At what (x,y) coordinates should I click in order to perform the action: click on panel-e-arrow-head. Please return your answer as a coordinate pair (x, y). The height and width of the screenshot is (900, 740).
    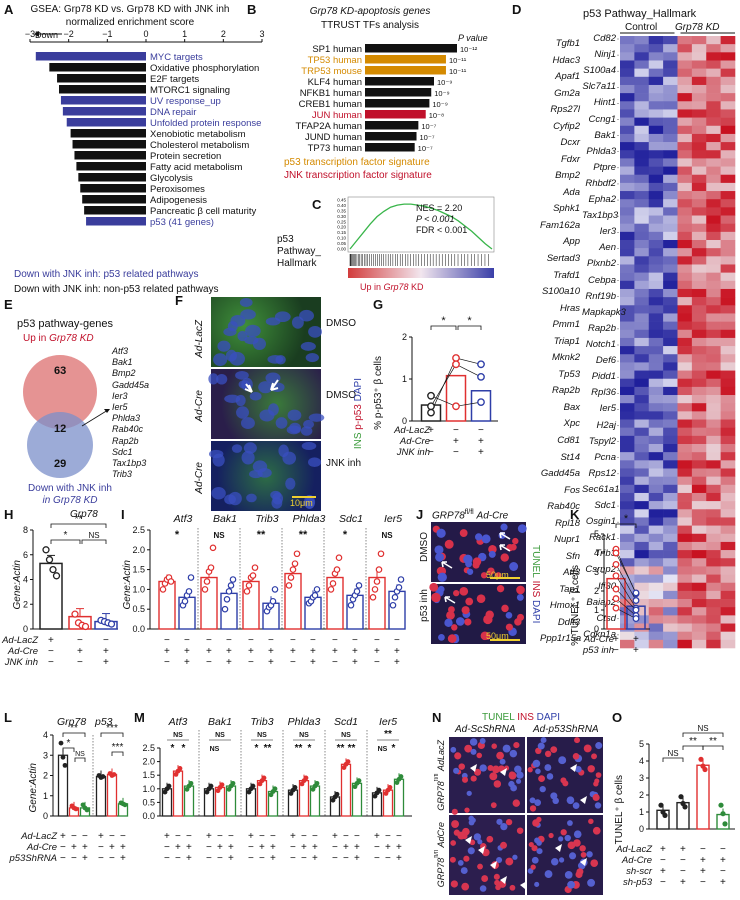
    Looking at the image, I should click on (107, 411).